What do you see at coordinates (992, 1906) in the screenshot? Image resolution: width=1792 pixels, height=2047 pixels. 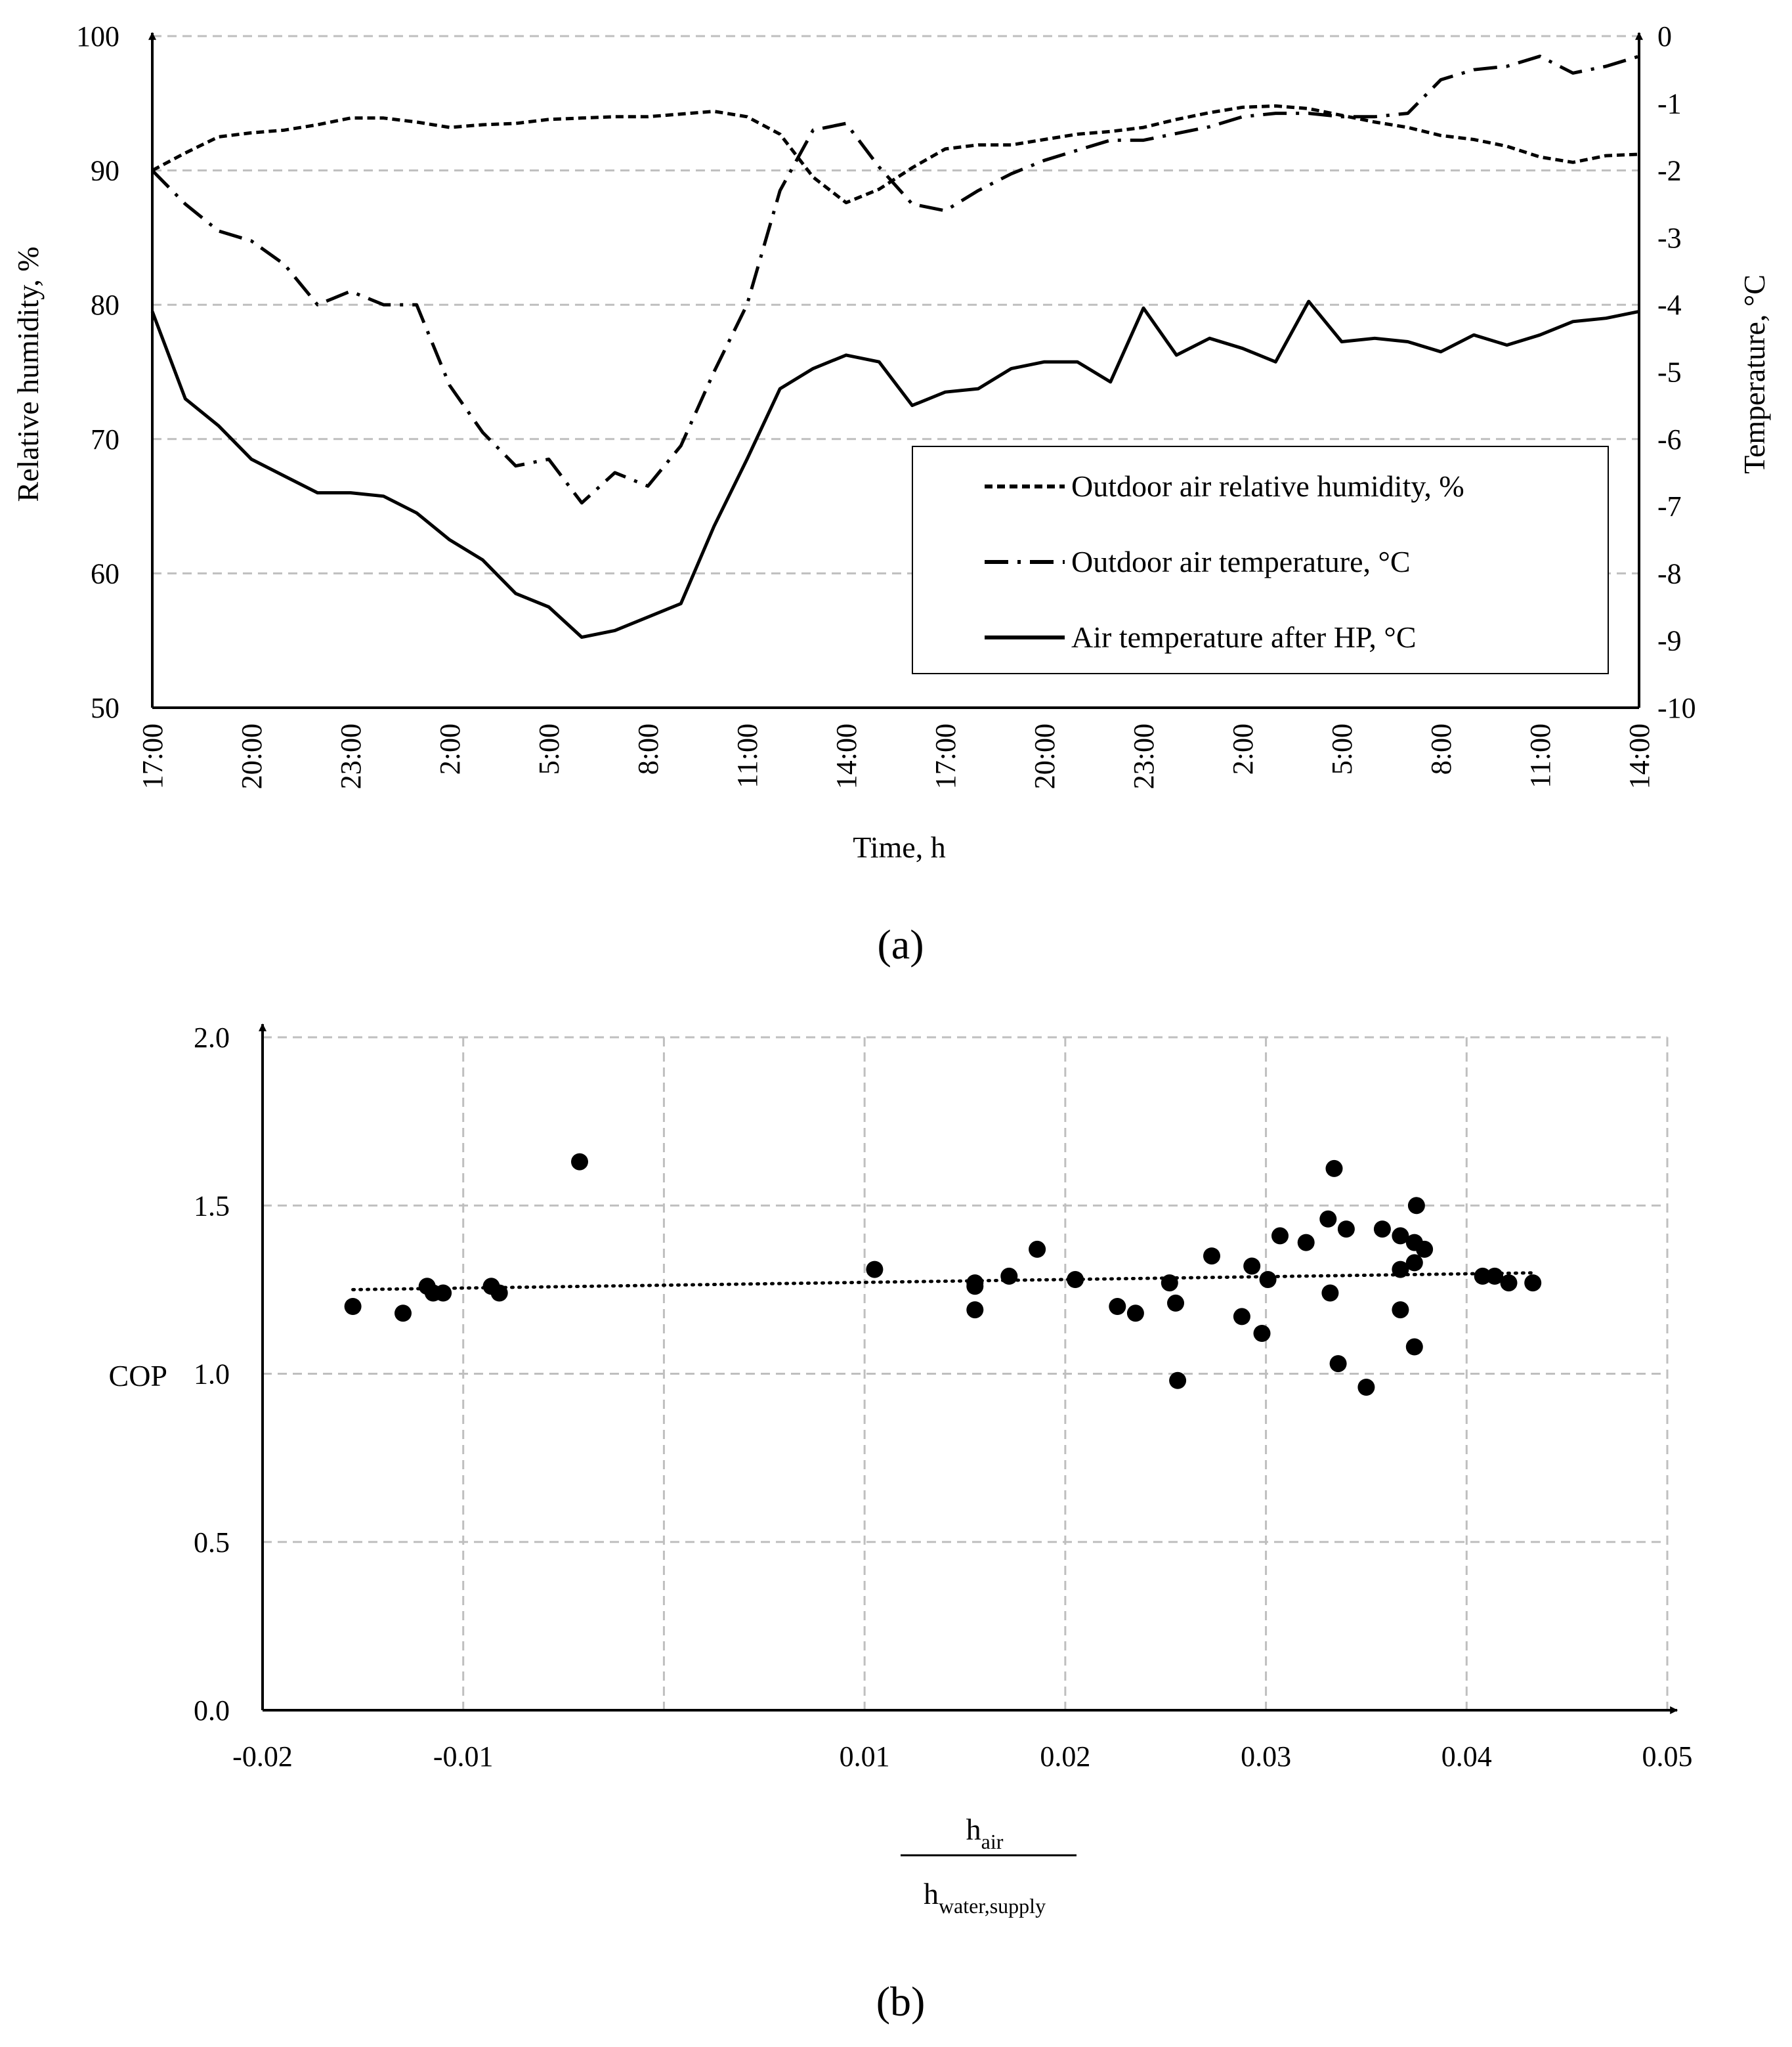 I see `x-title-denominator-sub: water,supply` at bounding box center [992, 1906].